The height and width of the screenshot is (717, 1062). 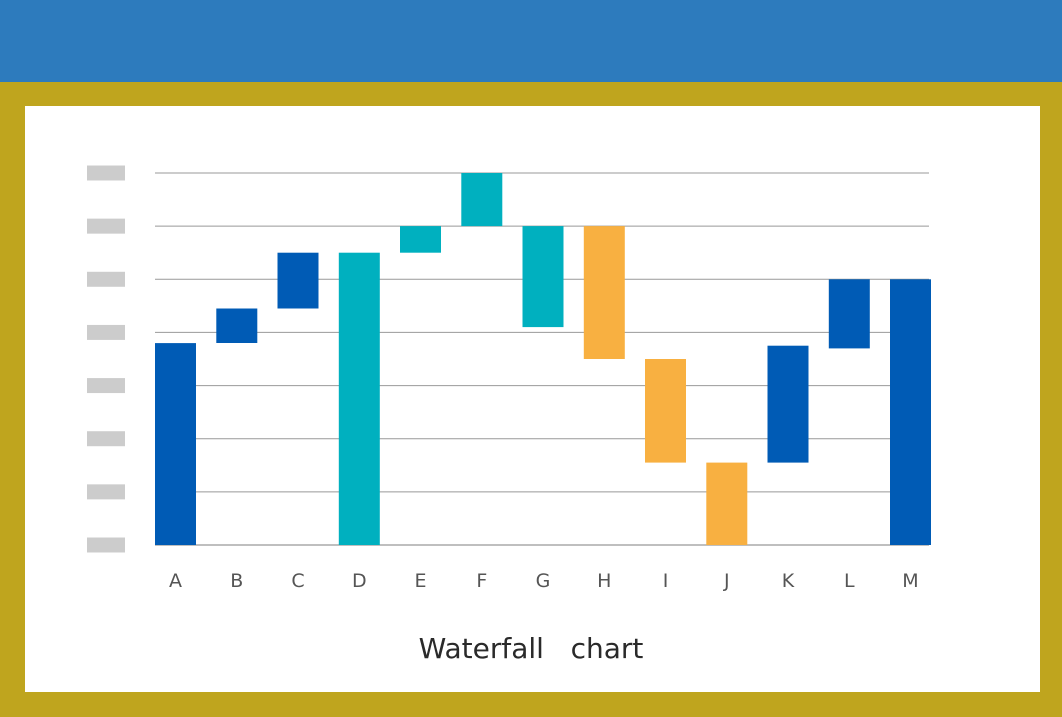 What do you see at coordinates (297, 581) in the screenshot?
I see `x-tick-label: C` at bounding box center [297, 581].